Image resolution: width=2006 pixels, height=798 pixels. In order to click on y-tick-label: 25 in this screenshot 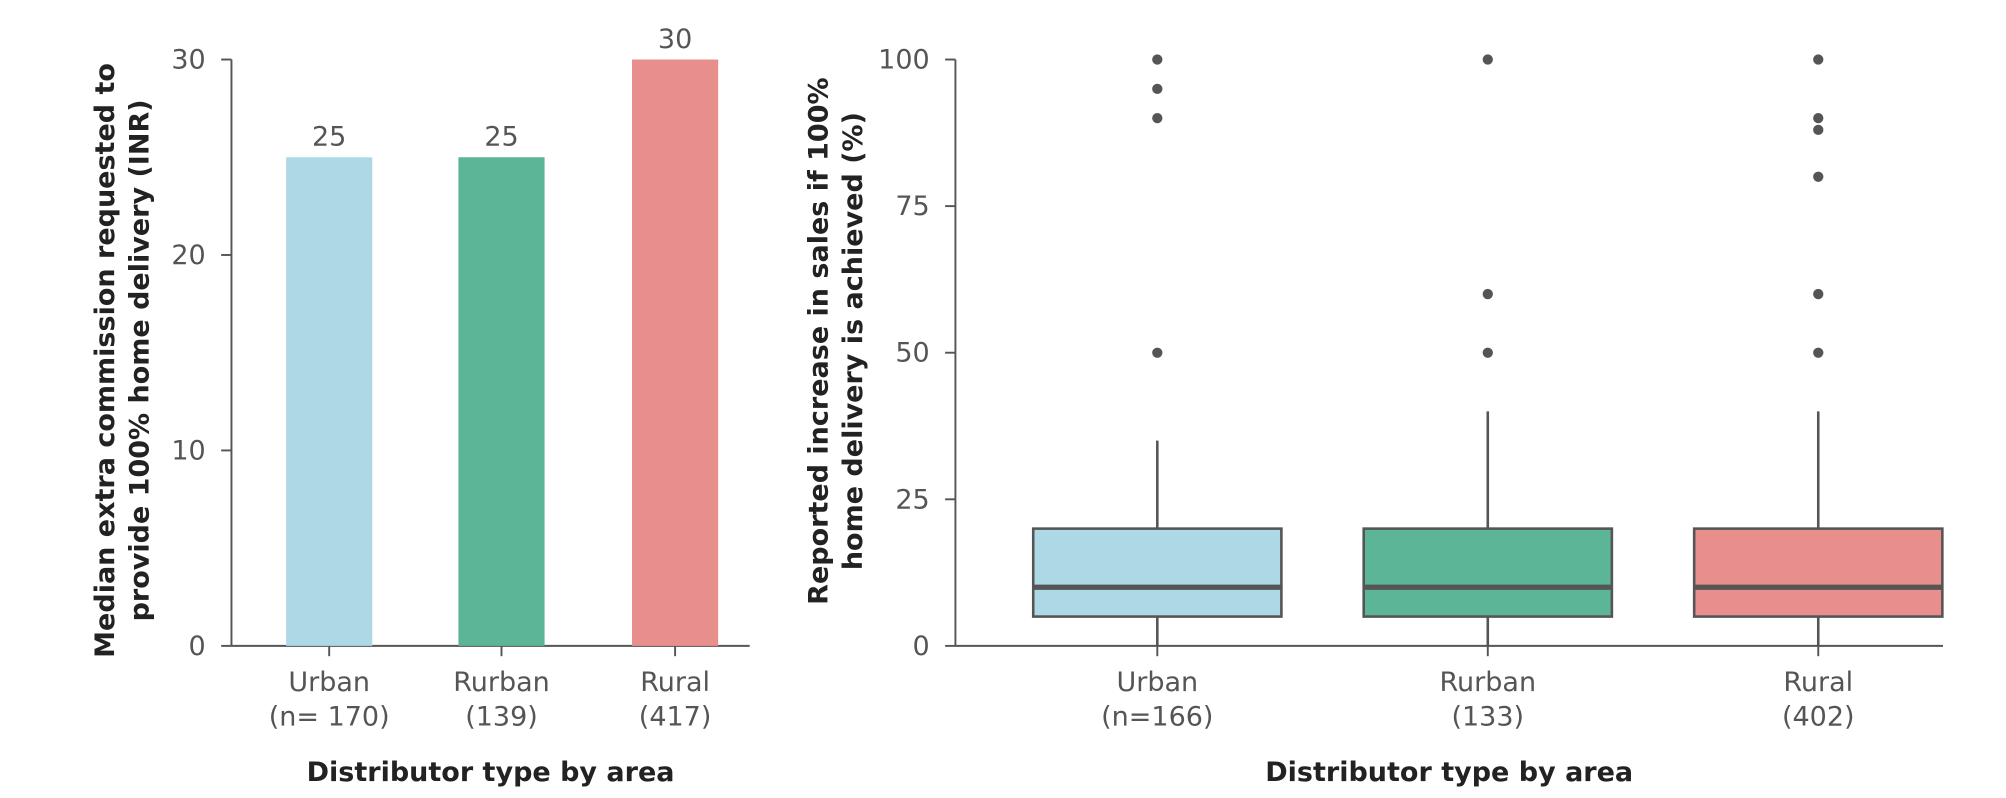, I will do `click(912, 499)`.